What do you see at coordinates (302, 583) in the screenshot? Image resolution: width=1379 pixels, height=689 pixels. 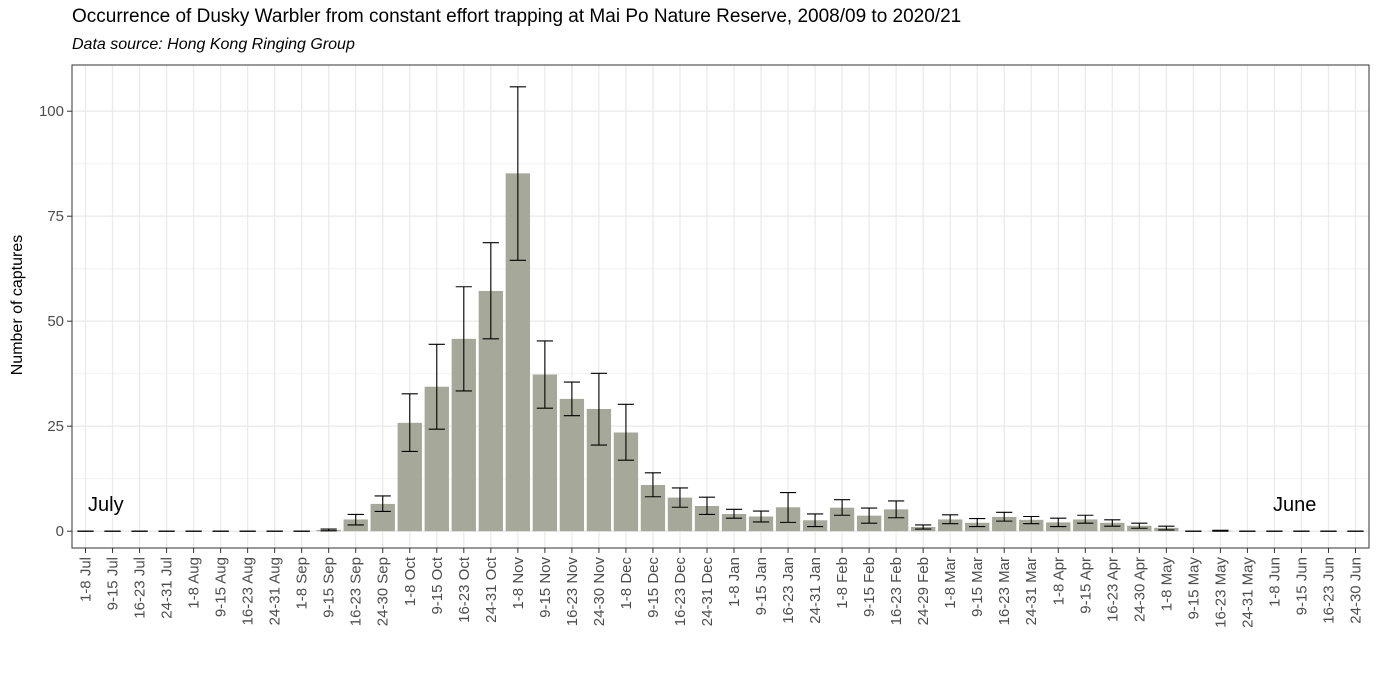 I see `x-tick-label: 1-8 Sep` at bounding box center [302, 583].